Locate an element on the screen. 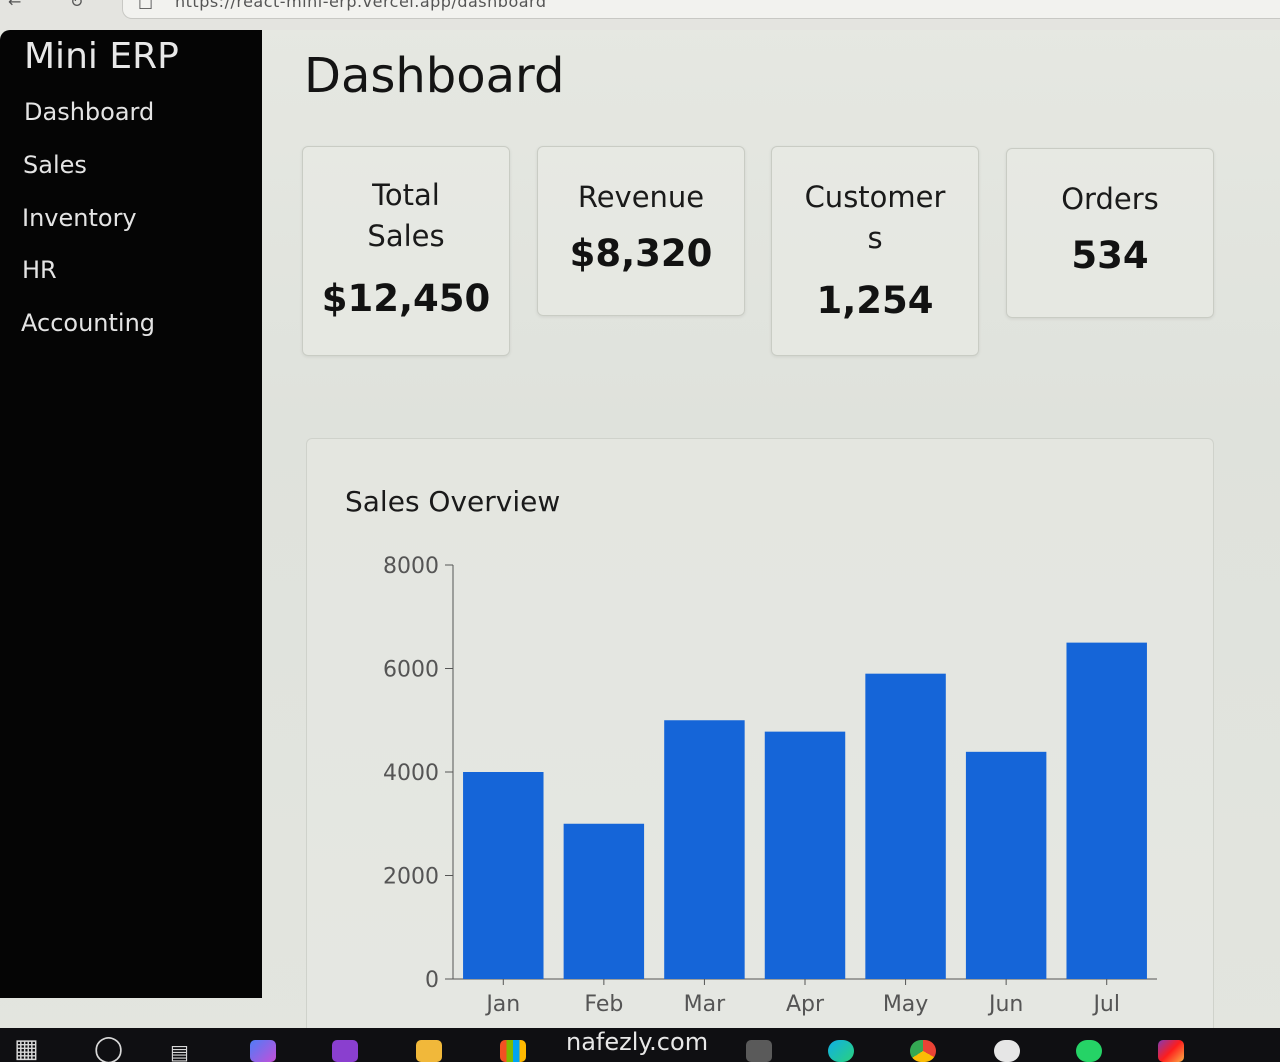 Image resolution: width=1280 pixels, height=1062 pixels. stat-card-revenue: Revenue $8,320 is located at coordinates (641, 231).